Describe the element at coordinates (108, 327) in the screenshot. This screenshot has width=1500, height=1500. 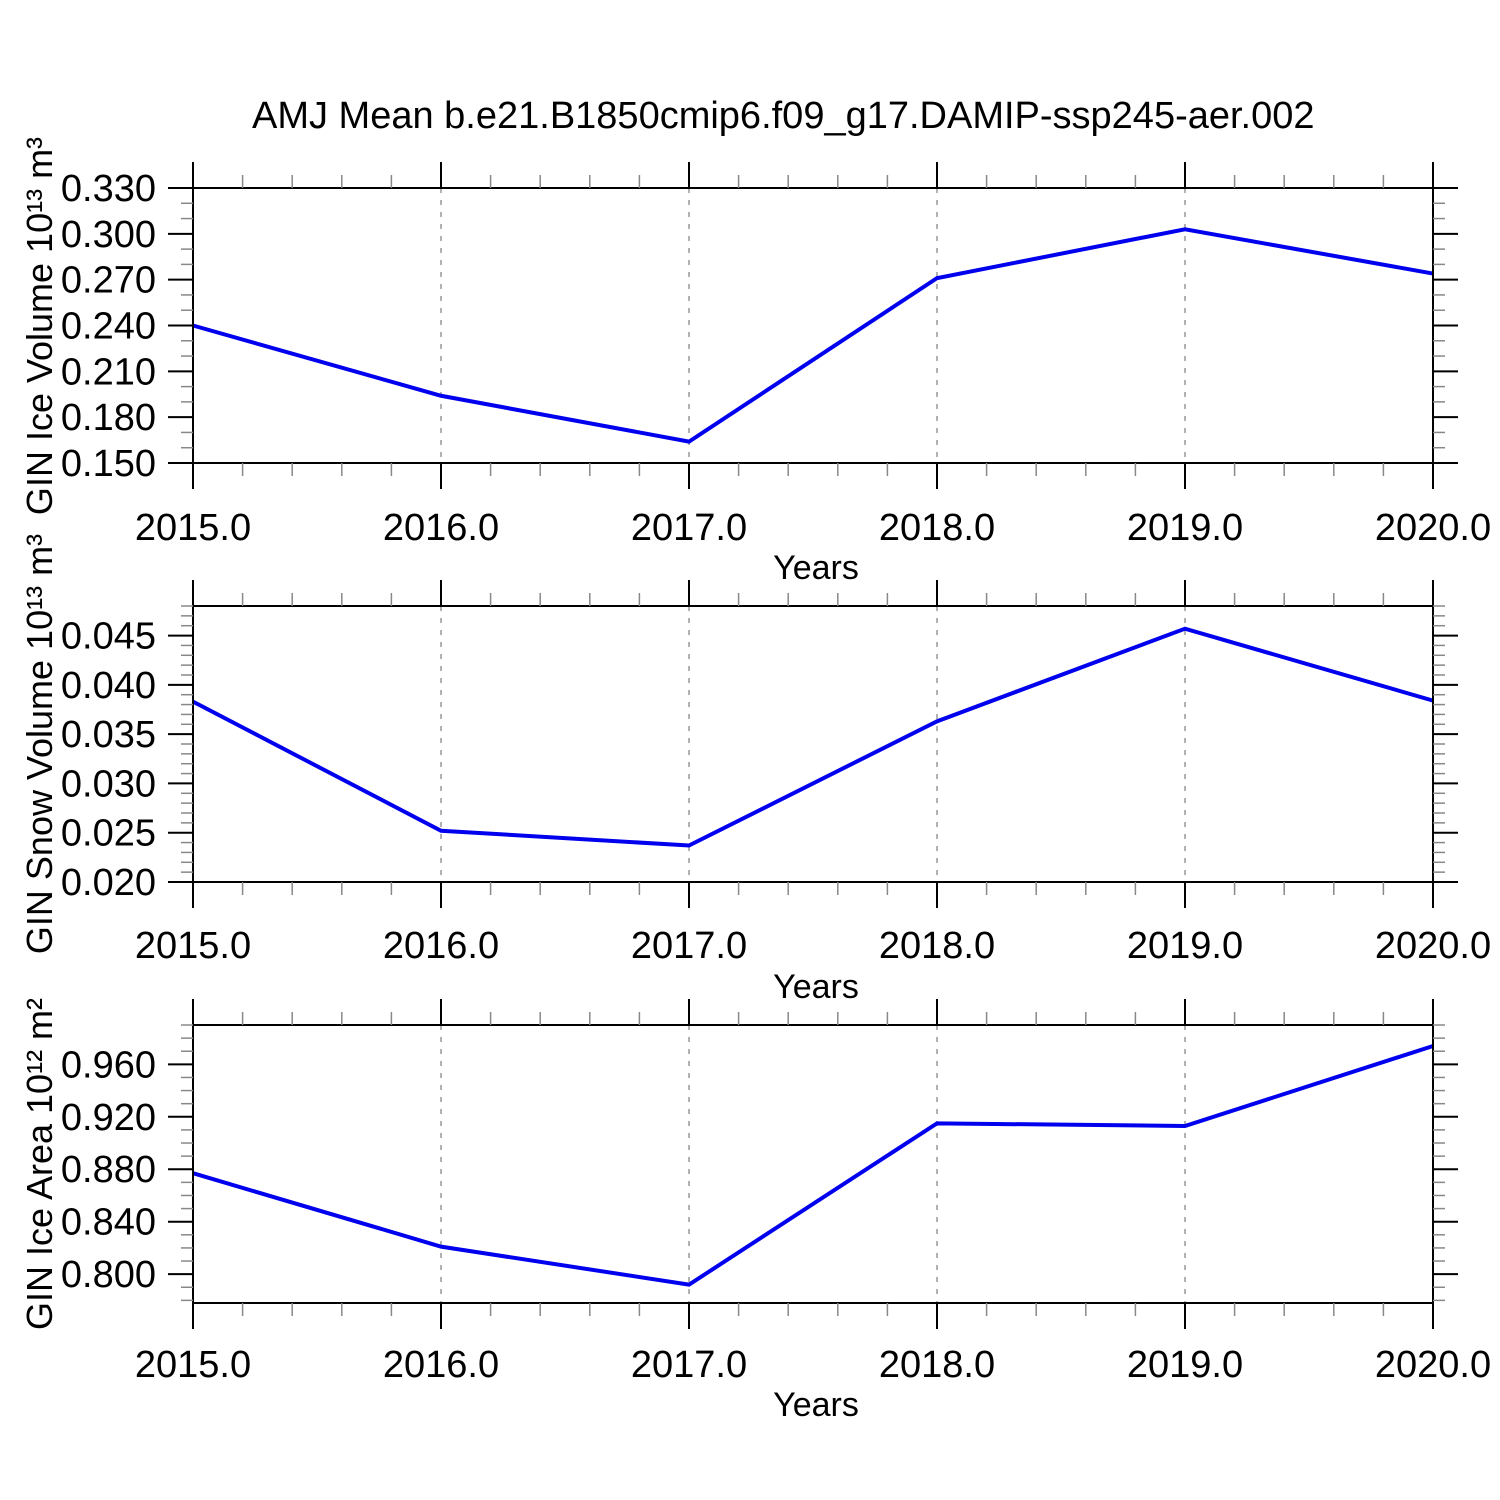
I see `y-tick-label: 0.240` at that location.